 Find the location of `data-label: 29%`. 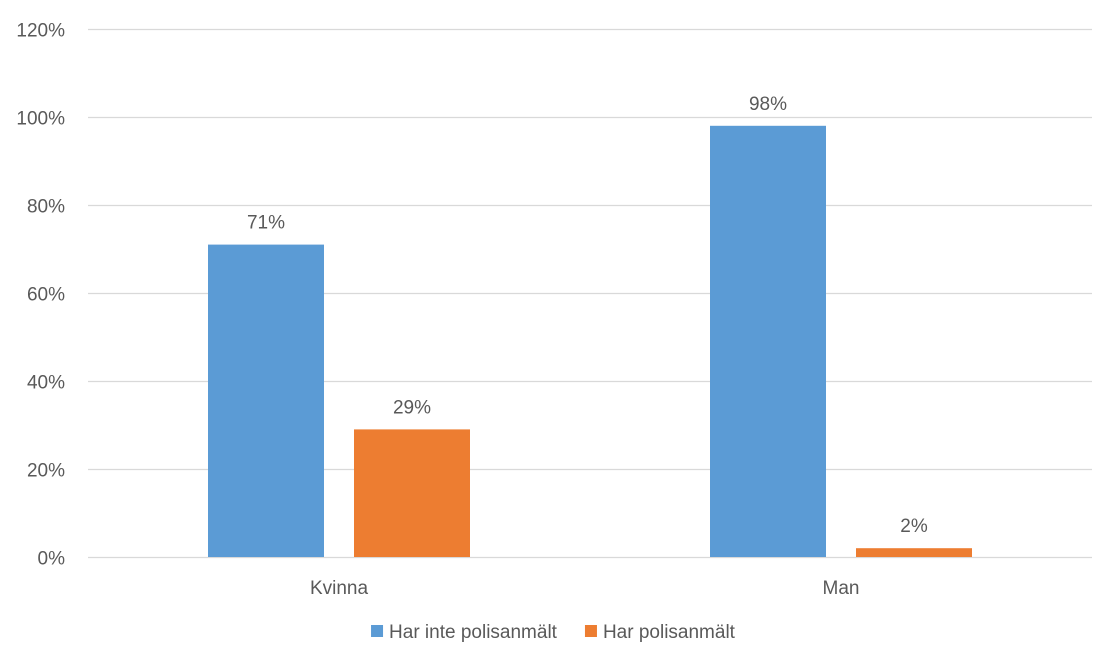

data-label: 29% is located at coordinates (412, 407).